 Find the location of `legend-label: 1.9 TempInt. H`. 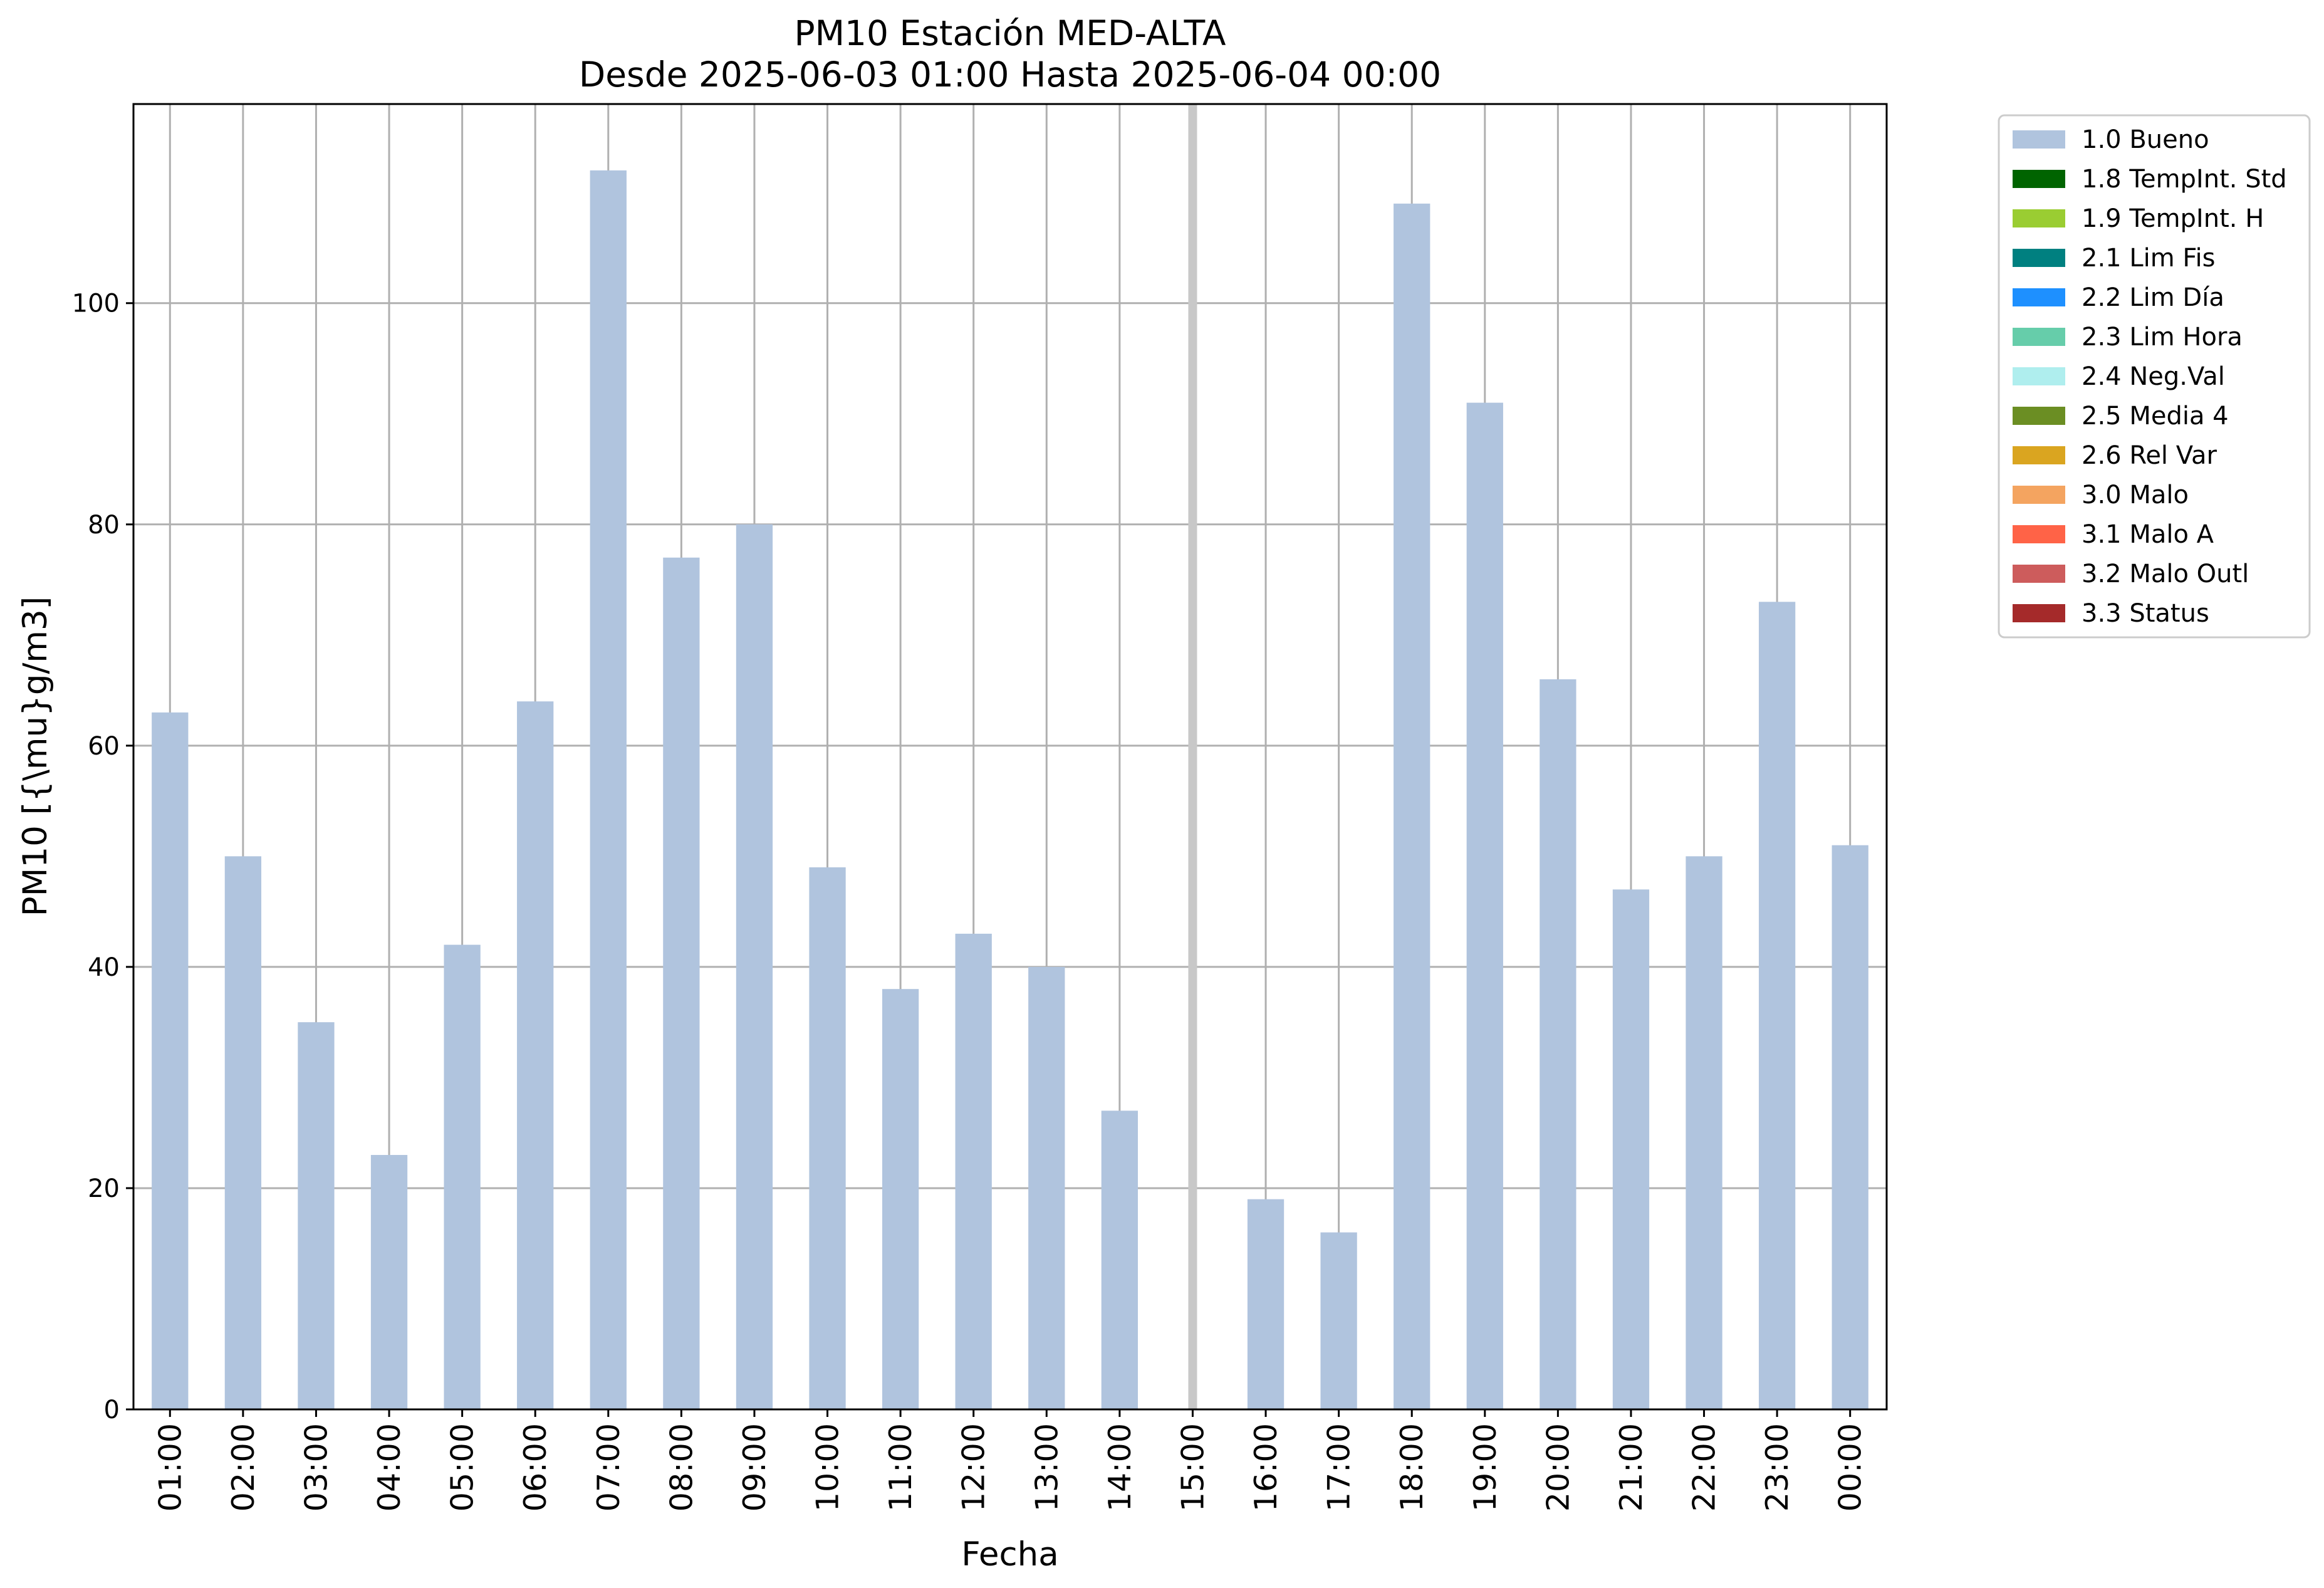

legend-label: 1.9 TempInt. H is located at coordinates (2173, 219).